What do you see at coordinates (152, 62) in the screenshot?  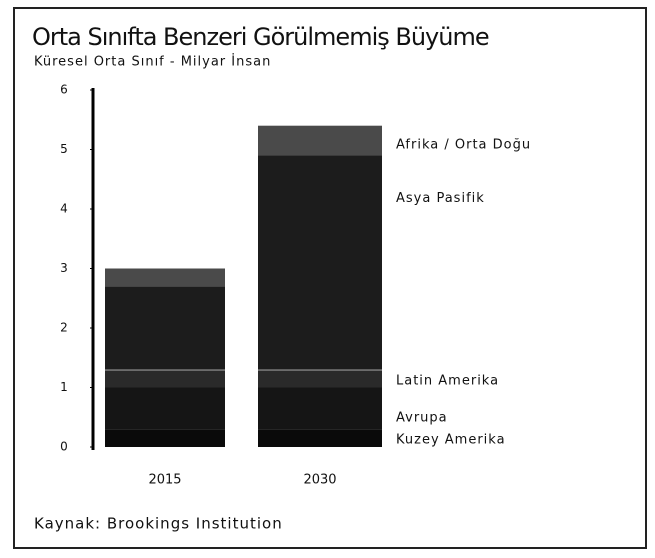 I see `chart-subtitle: Küresel Orta Sınıf - Milyar İnsan` at bounding box center [152, 62].